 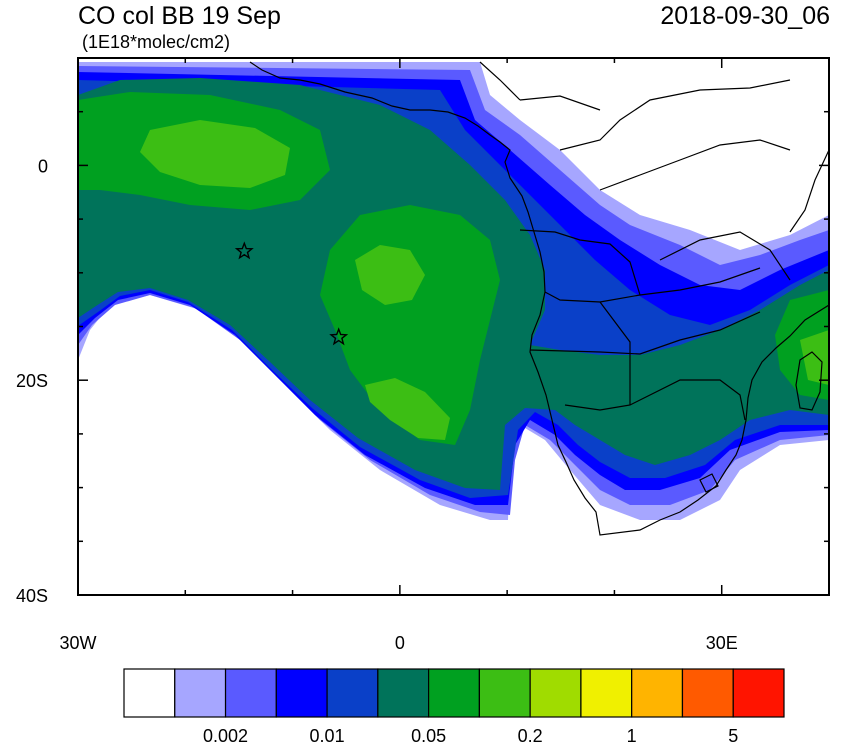 What do you see at coordinates (745, 16) in the screenshot?
I see `datetime-label: 2018-09-30_06` at bounding box center [745, 16].